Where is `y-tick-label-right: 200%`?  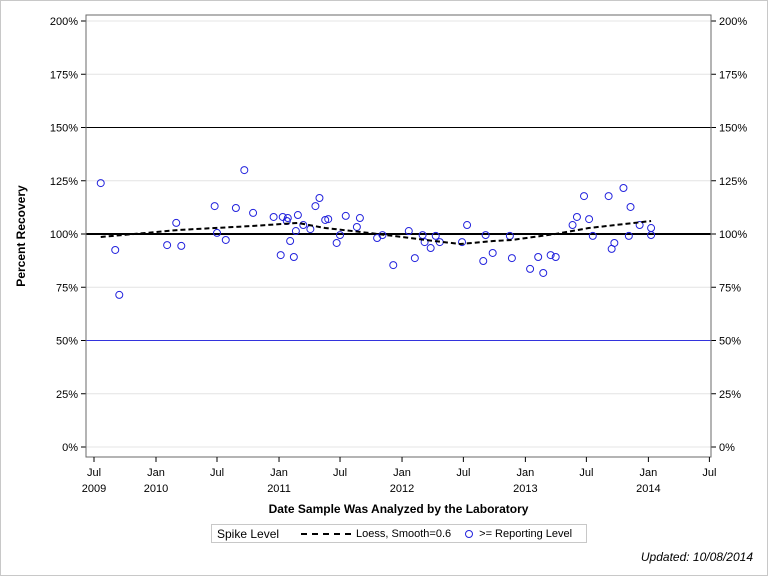 y-tick-label-right: 200% is located at coordinates (733, 22).